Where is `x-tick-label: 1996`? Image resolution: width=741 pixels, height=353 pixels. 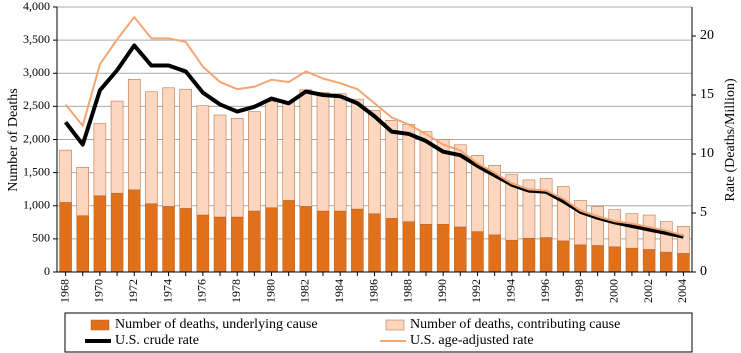
x-tick-label: 1996 is located at coordinates (545, 291).